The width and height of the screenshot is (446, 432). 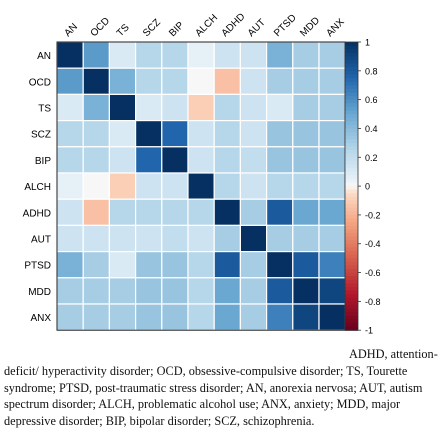 What do you see at coordinates (206, 25) in the screenshot?
I see `column-label: ALCH` at bounding box center [206, 25].